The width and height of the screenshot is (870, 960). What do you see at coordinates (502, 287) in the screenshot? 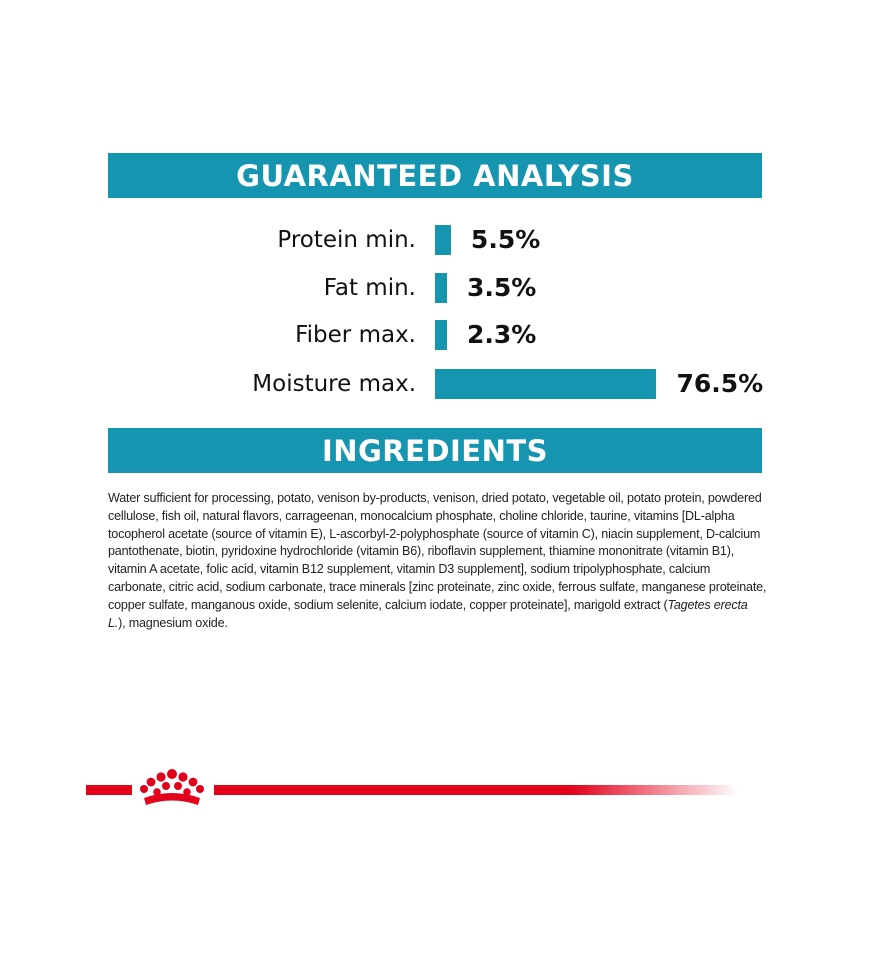
I see `analysis-value: 3.5%` at bounding box center [502, 287].